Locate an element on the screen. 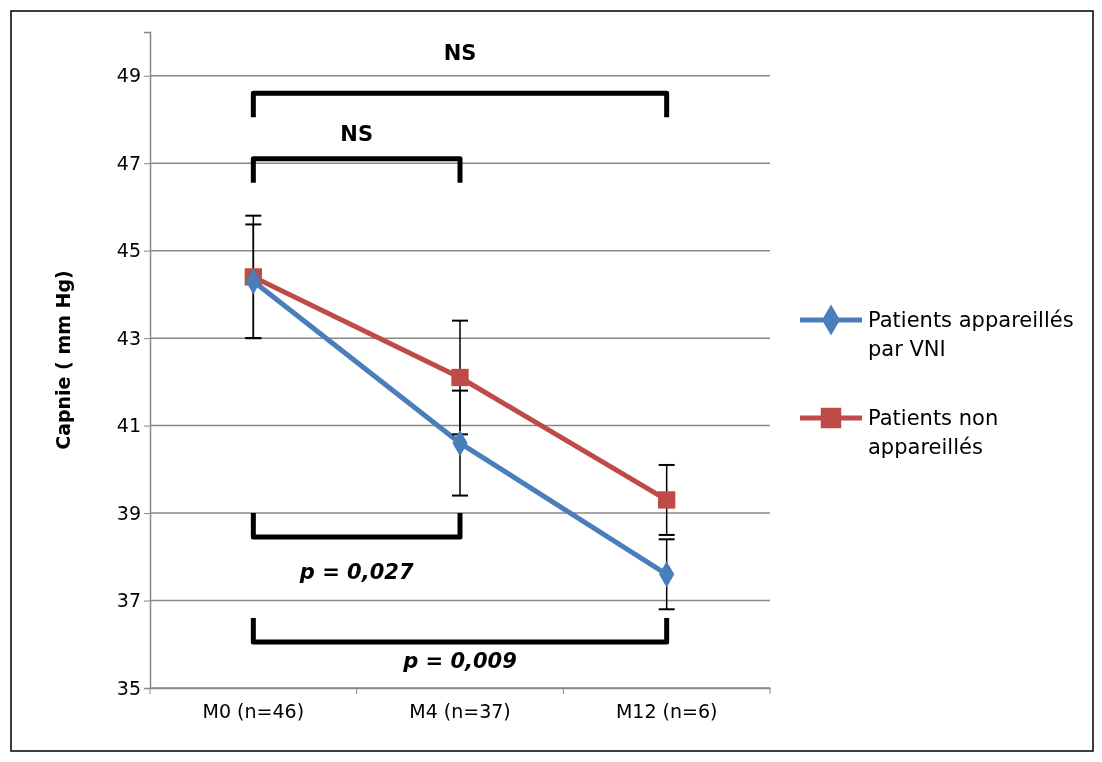 This screenshot has height=762, width=1102. y-tick-label: 49 is located at coordinates (128, 75).